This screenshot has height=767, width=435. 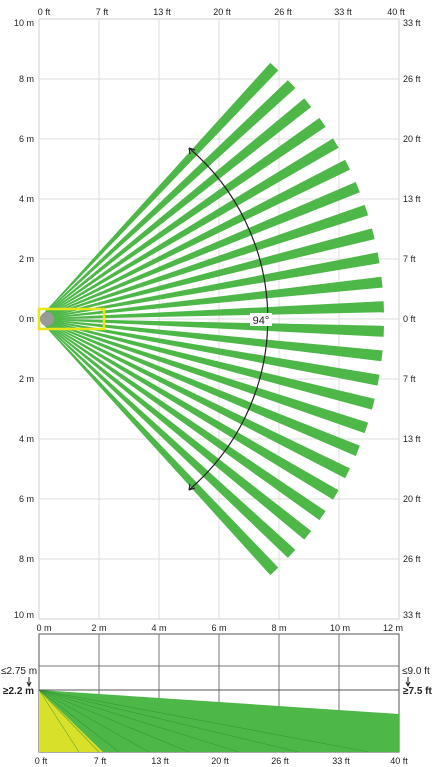 I want to click on side-ft-label: 40 ft, so click(x=399, y=761).